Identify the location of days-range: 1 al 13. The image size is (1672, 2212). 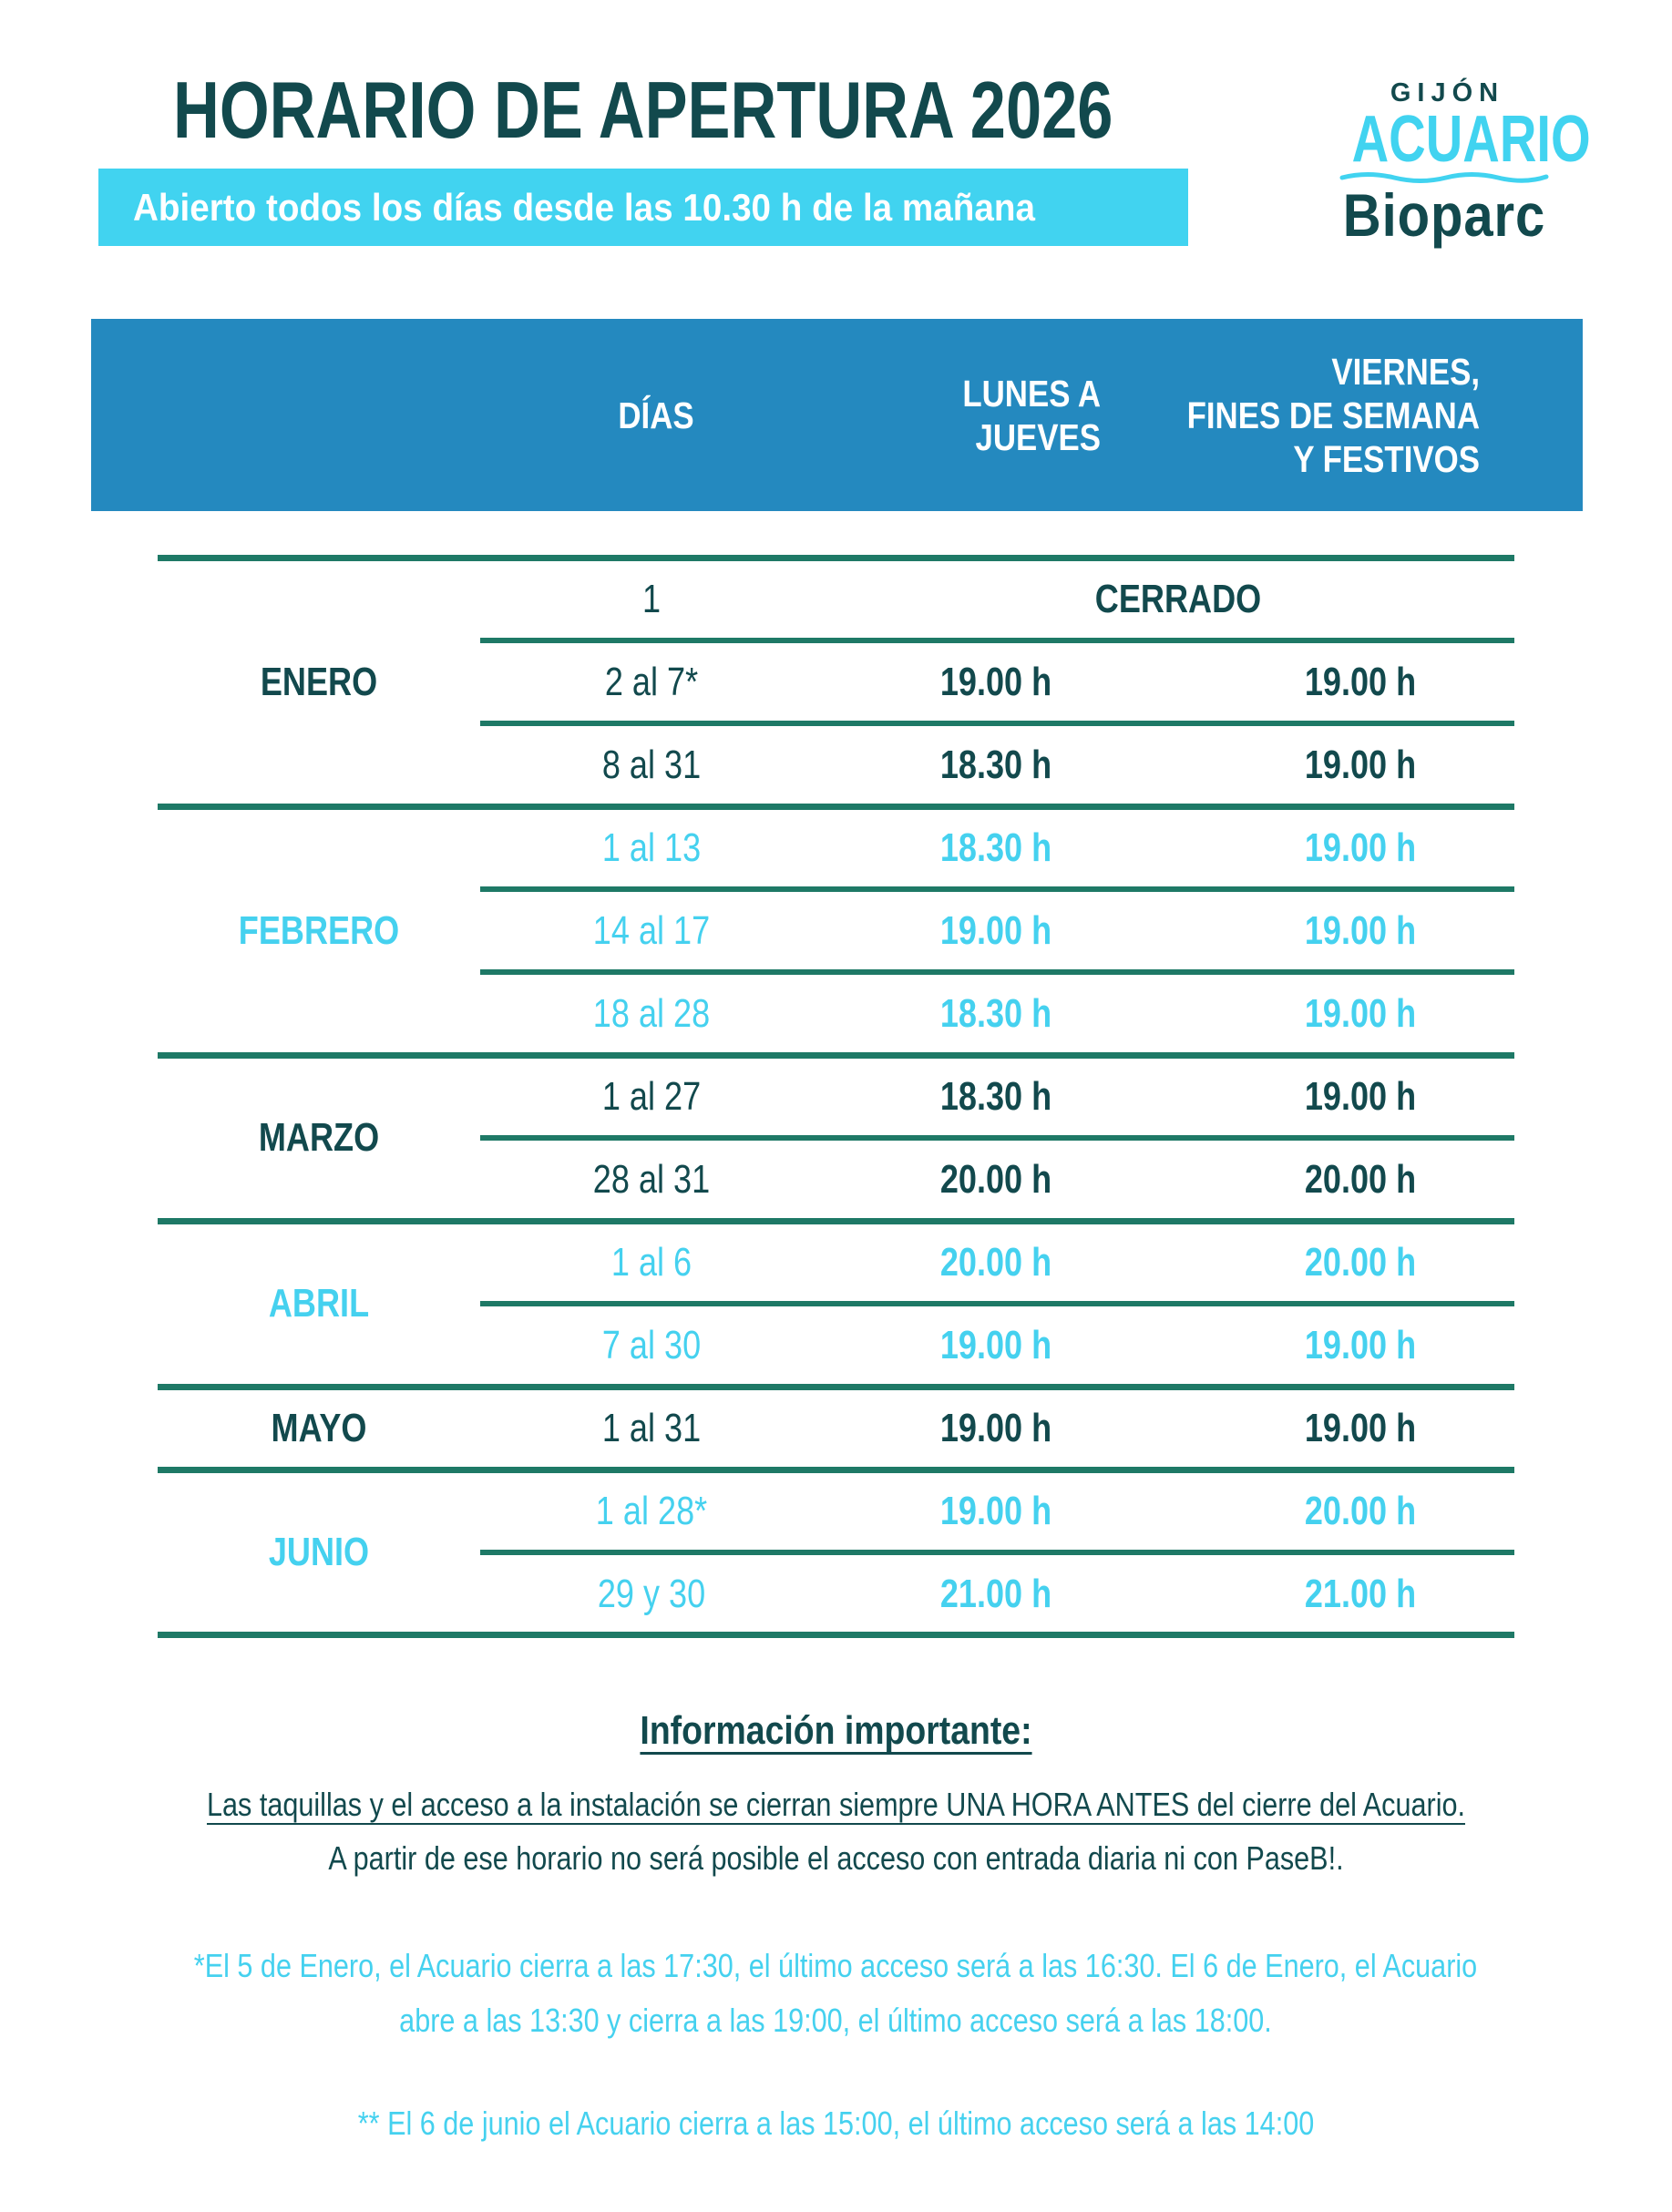
(652, 847).